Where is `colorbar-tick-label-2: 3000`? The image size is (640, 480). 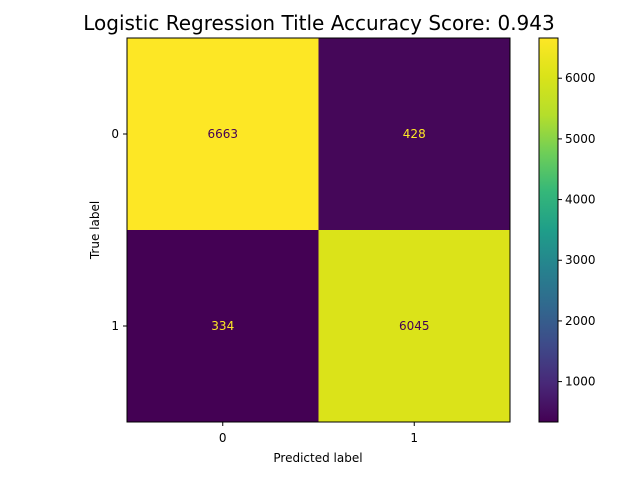 colorbar-tick-label-2: 3000 is located at coordinates (580, 260).